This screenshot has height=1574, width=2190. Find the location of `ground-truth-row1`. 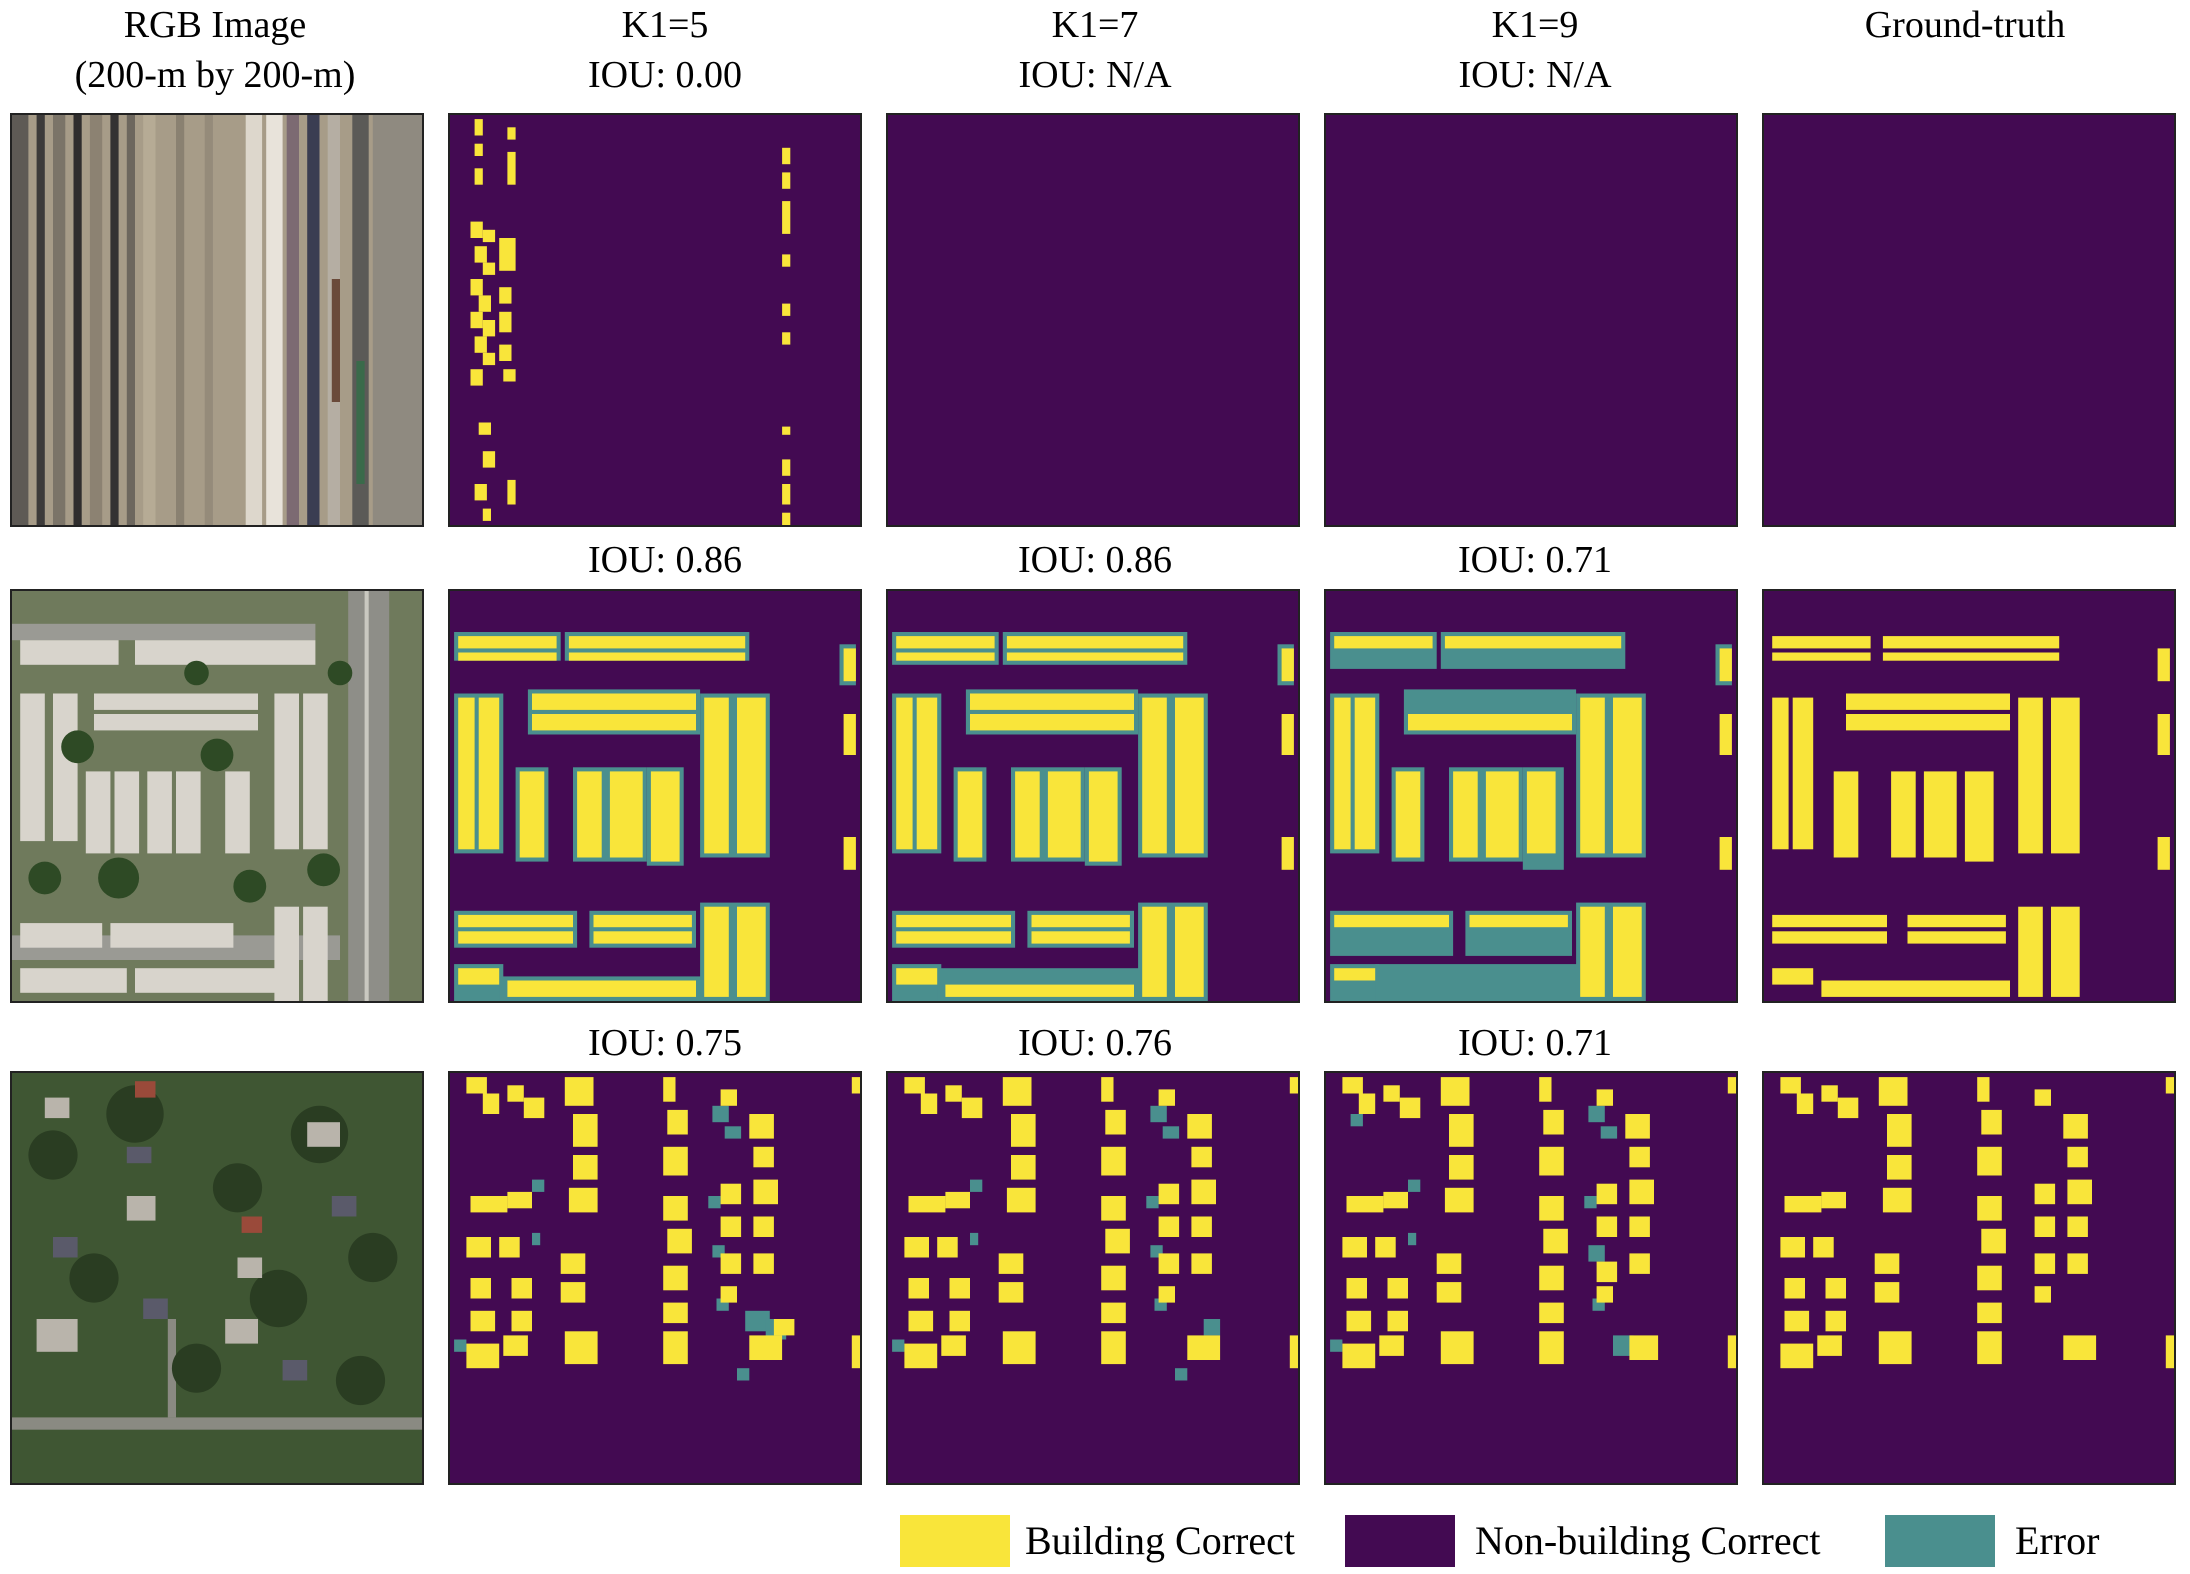

ground-truth-row1 is located at coordinates (1969, 320).